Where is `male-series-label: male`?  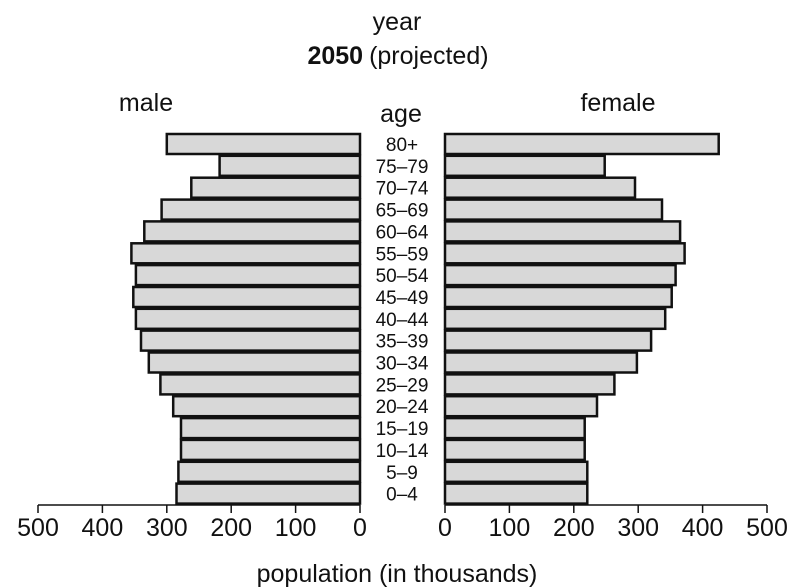
male-series-label: male is located at coordinates (146, 103).